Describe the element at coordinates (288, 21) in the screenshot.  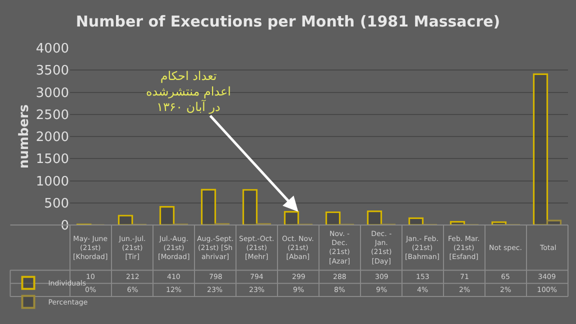
I see `chart-title: Number of Executions per Month (1981 Massacre)` at that location.